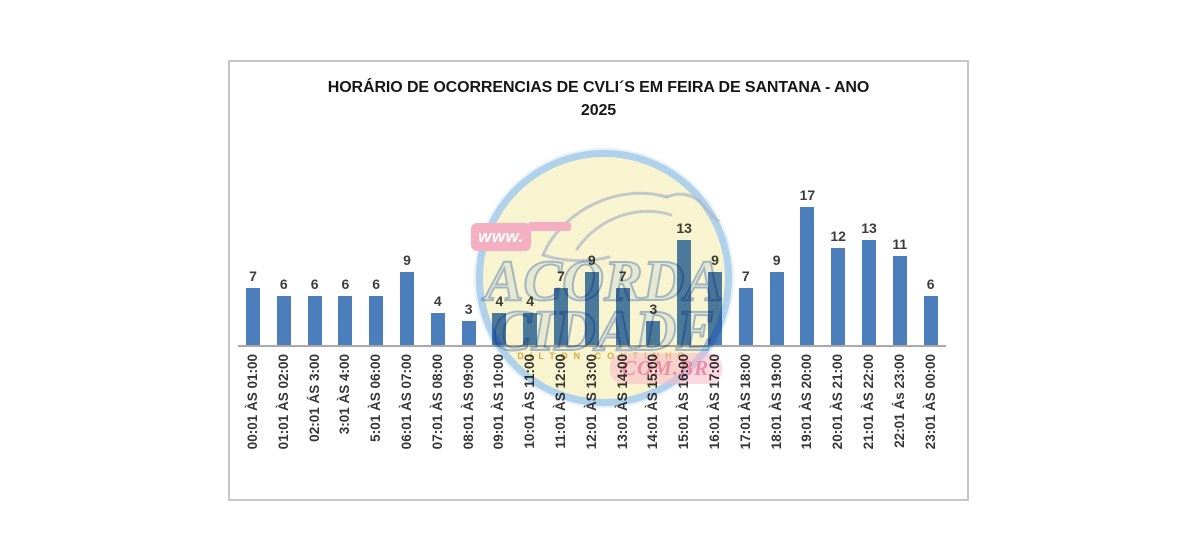 The width and height of the screenshot is (1200, 559). What do you see at coordinates (653, 402) in the screenshot?
I see `x-tick-label: 14:01 ÀS 15:00` at bounding box center [653, 402].